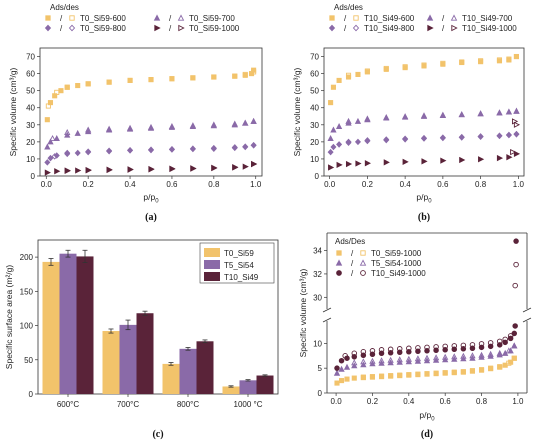 The height and width of the screenshot is (441, 550). What do you see at coordinates (317, 176) in the screenshot?
I see `y-tick-label: 0` at bounding box center [317, 176].